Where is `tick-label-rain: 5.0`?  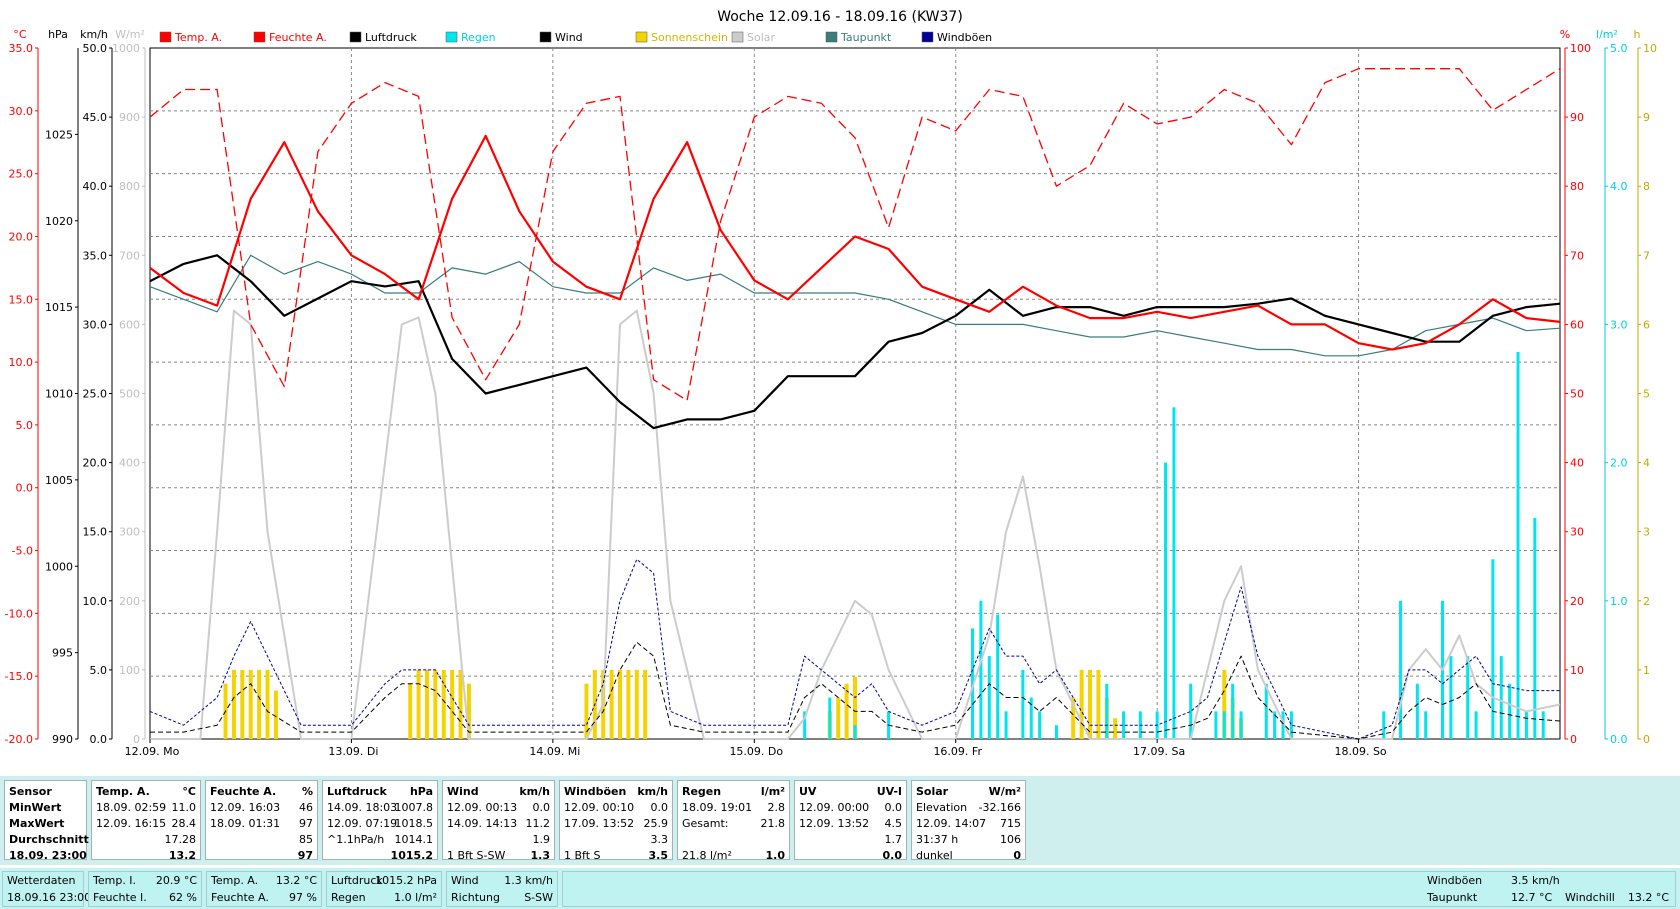
tick-label-rain: 5.0 is located at coordinates (1619, 48).